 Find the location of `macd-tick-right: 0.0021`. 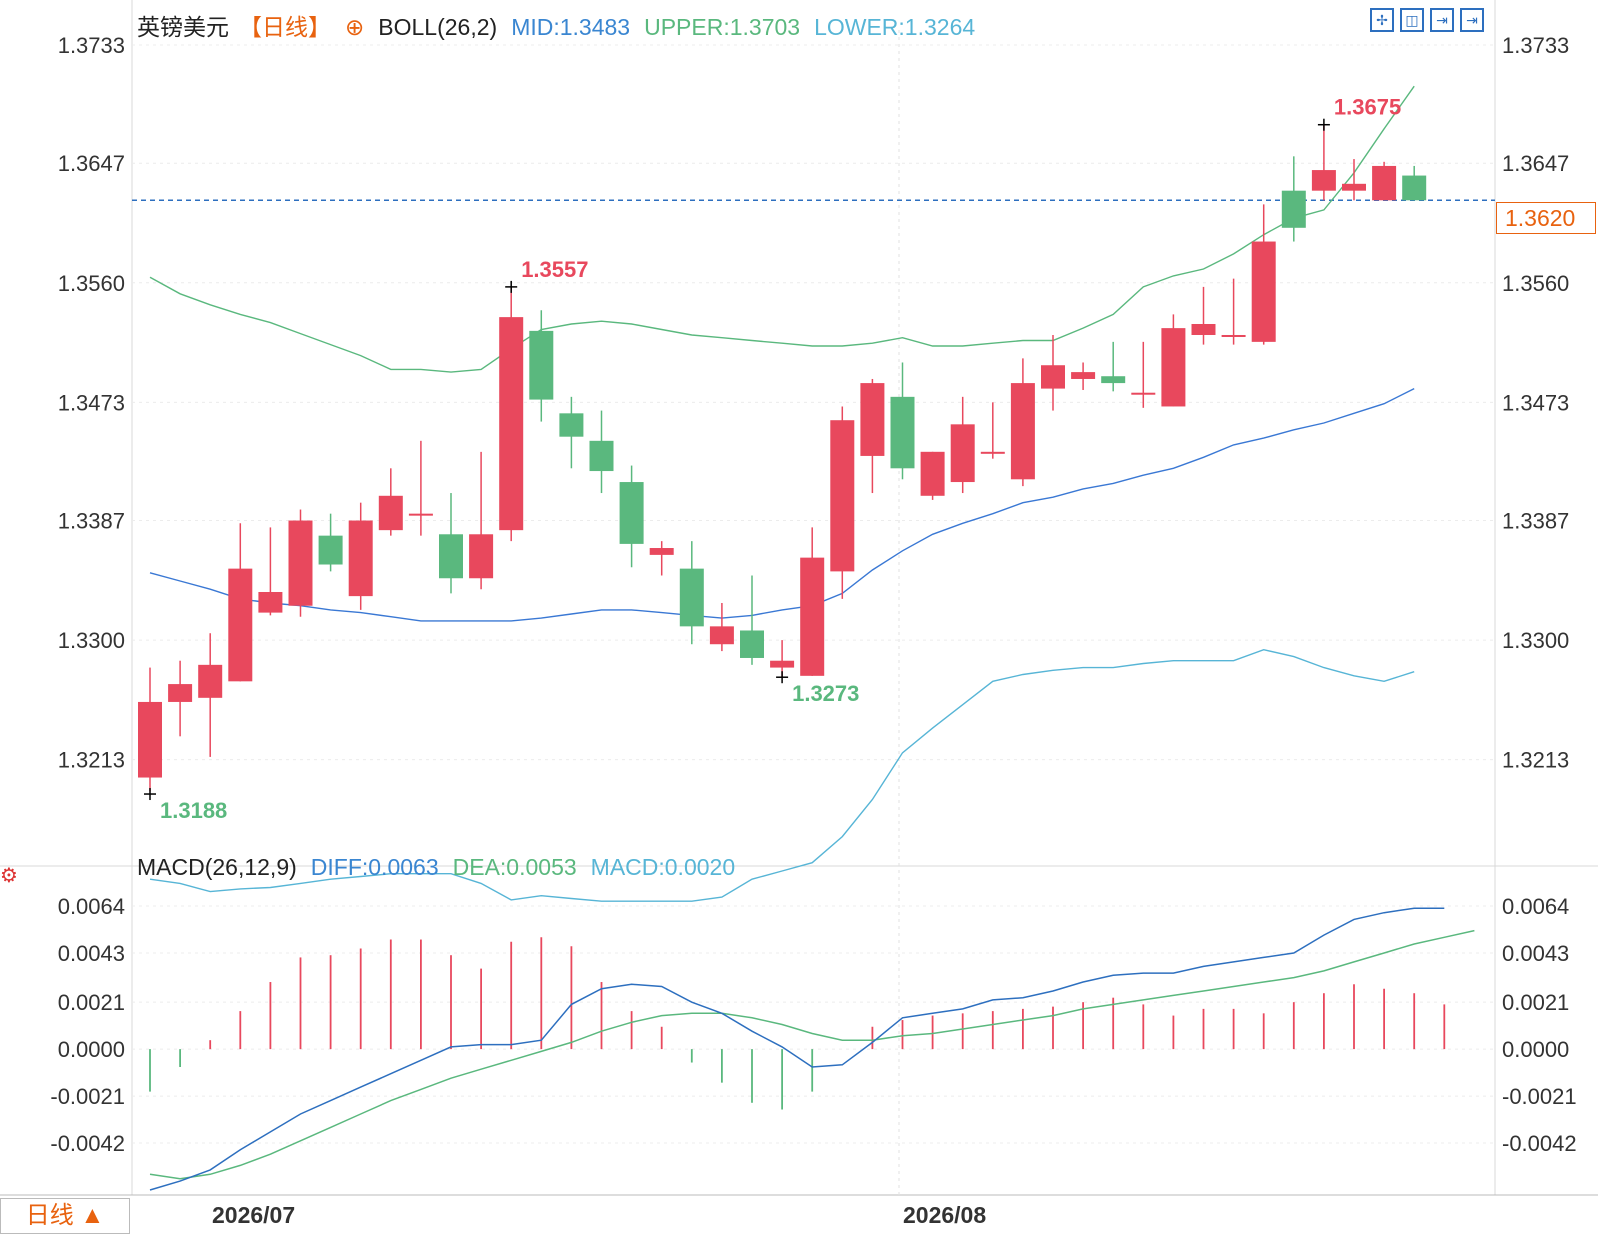

macd-tick-right: 0.0021 is located at coordinates (1535, 1002).